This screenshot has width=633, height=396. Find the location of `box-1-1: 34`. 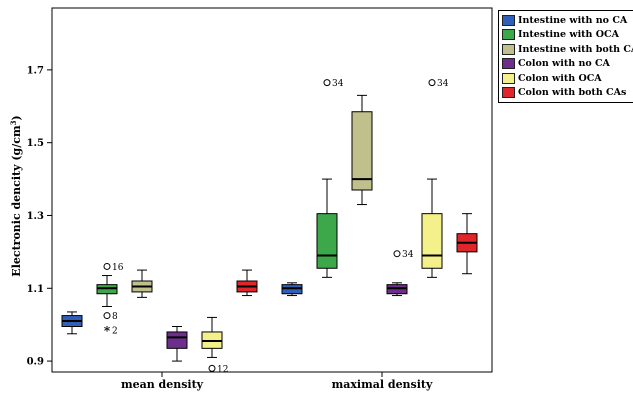

box-1-1: 34 is located at coordinates (330, 178).